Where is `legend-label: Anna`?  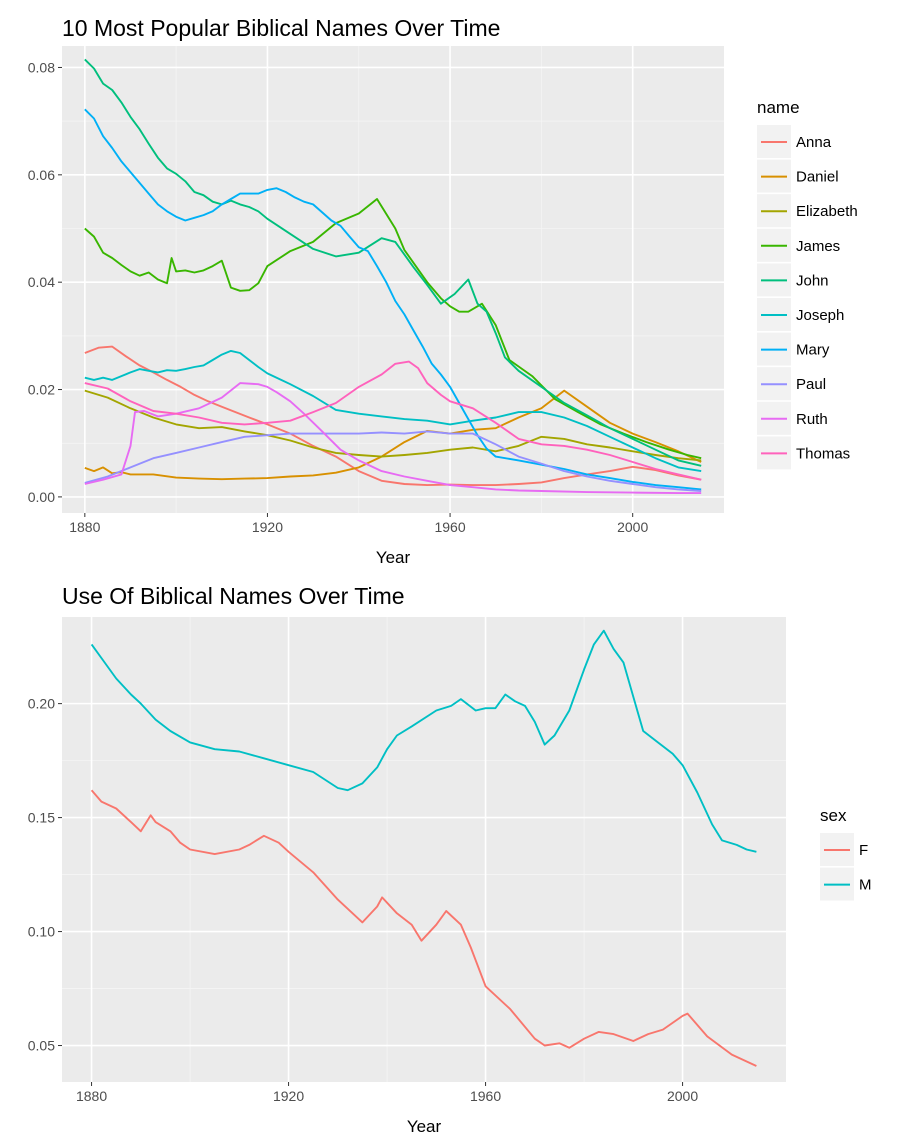
legend-label: Anna is located at coordinates (814, 142).